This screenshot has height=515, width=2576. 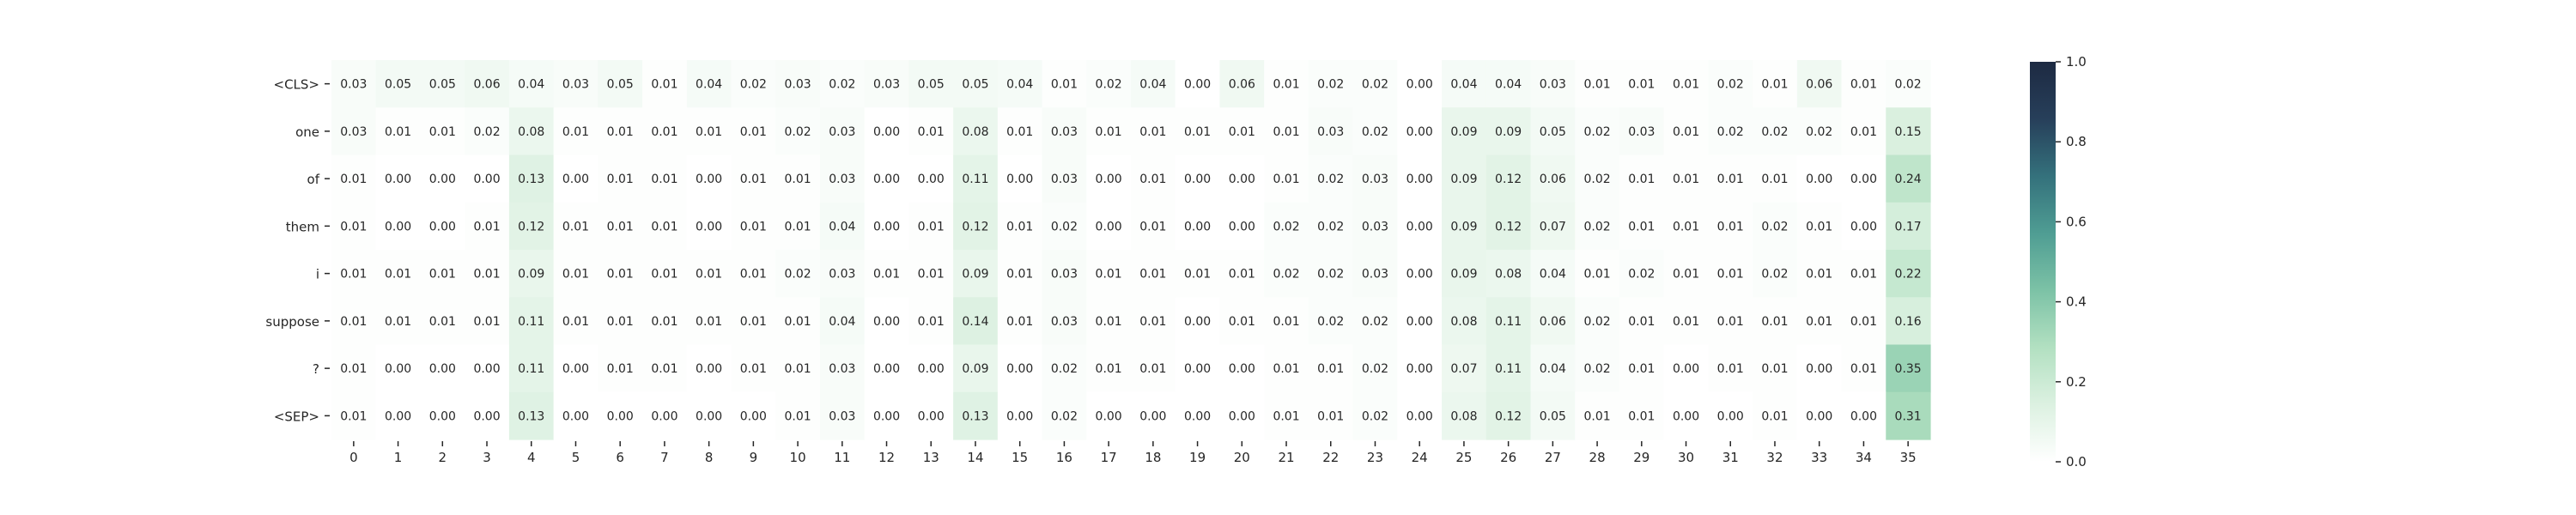 What do you see at coordinates (1864, 457) in the screenshot?
I see `column-label: 34` at bounding box center [1864, 457].